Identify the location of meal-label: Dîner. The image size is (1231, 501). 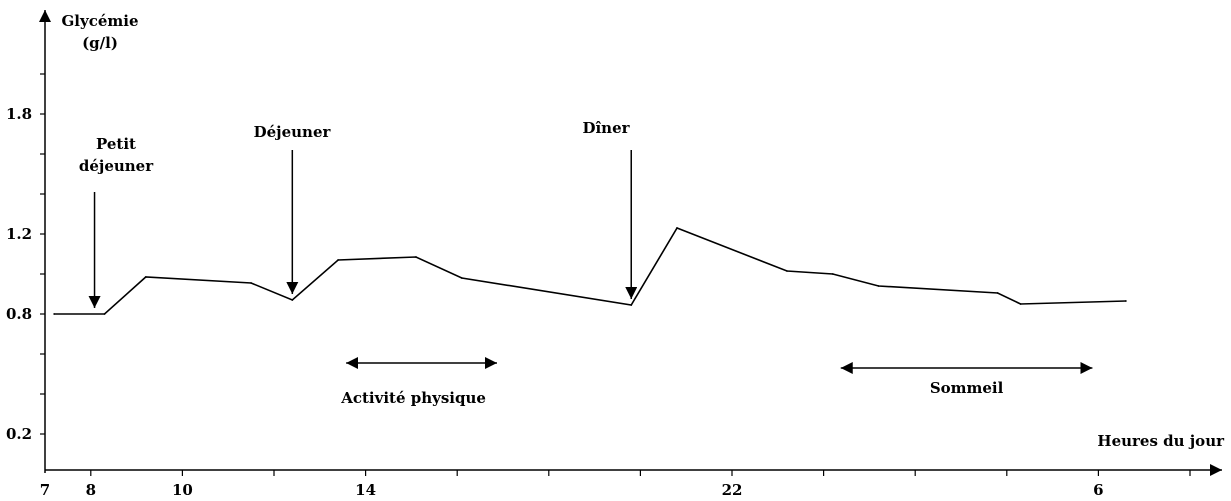
(606, 128).